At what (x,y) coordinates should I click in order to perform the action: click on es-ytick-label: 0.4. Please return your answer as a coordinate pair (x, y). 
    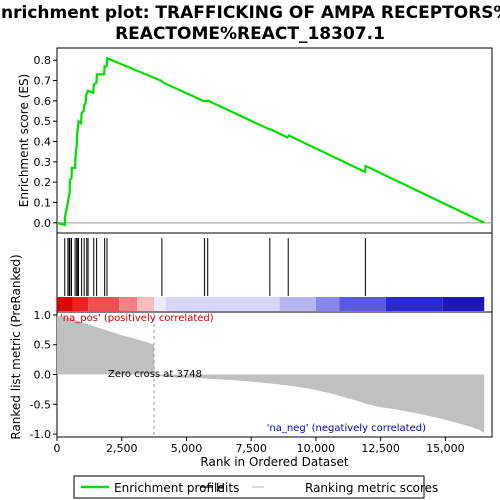
    Looking at the image, I should click on (43, 142).